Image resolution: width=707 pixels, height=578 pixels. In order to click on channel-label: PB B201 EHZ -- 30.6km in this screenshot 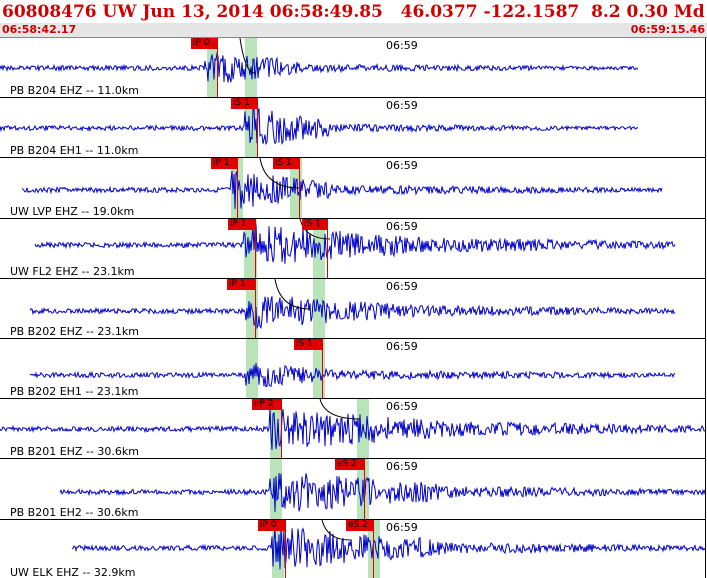, I will do `click(74, 451)`.